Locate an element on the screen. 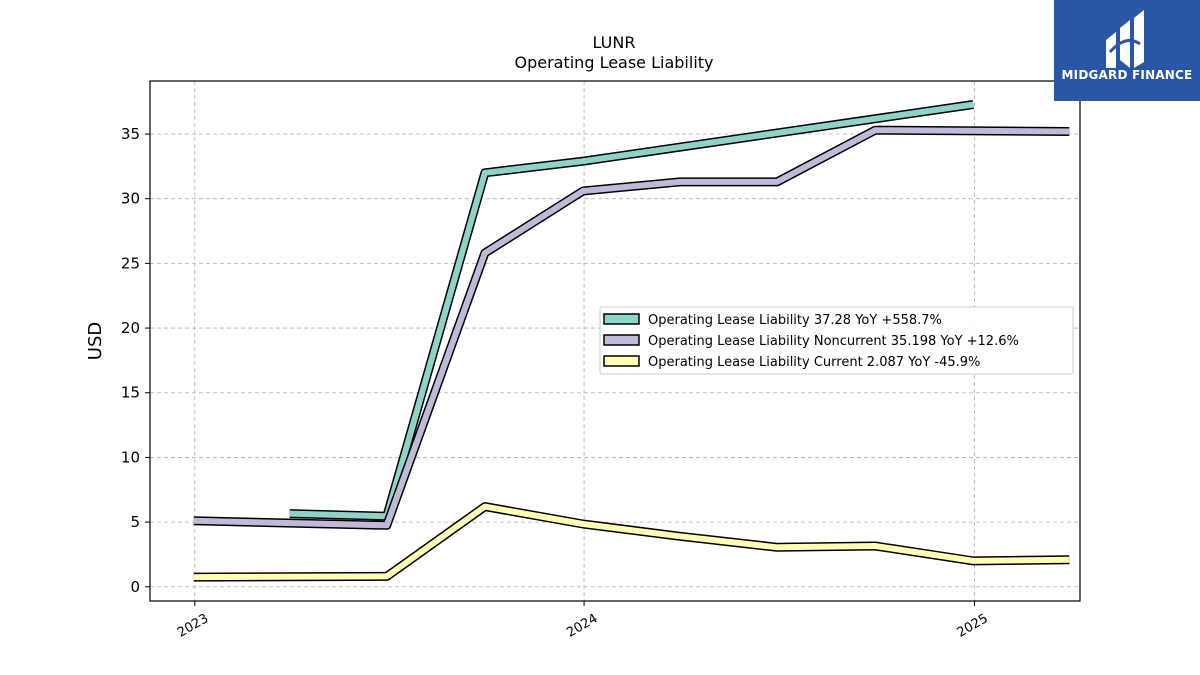  y-tick-label: 10 is located at coordinates (130, 457).